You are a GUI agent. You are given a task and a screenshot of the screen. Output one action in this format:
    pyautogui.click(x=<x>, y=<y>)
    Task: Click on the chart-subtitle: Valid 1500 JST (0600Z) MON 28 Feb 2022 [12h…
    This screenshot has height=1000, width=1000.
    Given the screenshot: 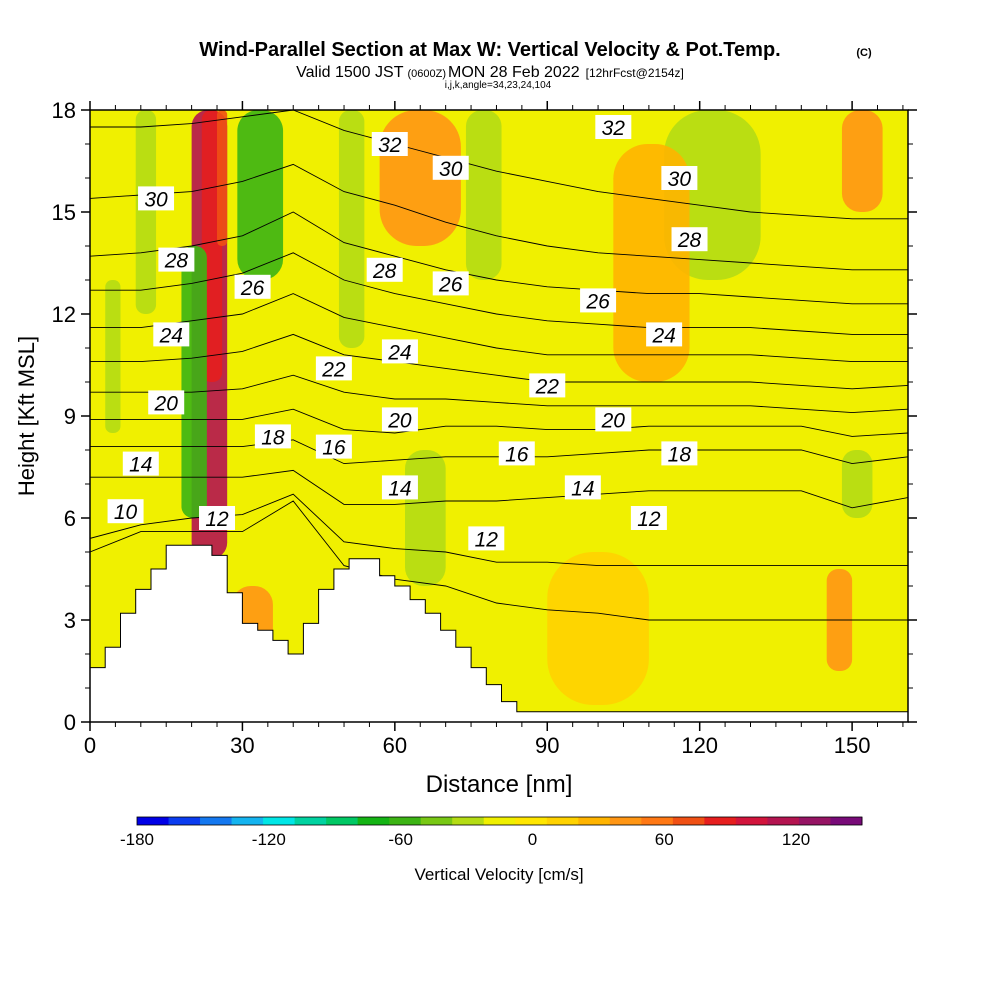 What is the action you would take?
    pyautogui.click(x=490, y=72)
    